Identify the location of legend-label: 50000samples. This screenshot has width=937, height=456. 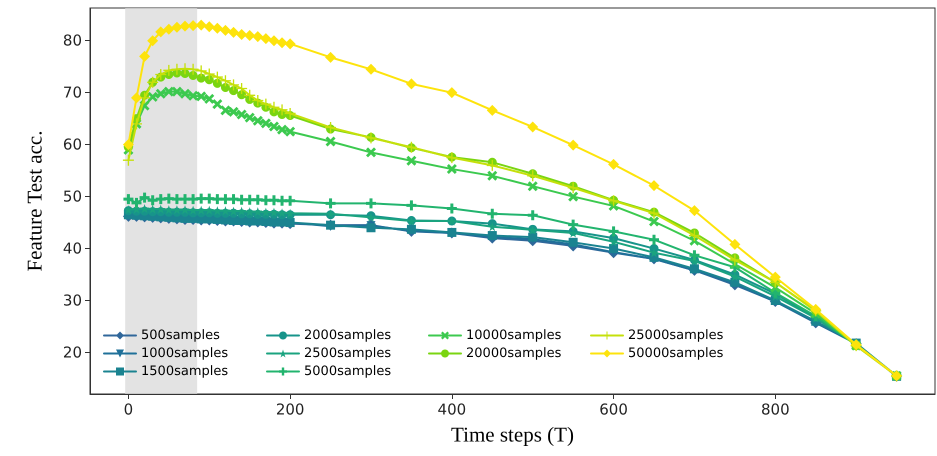
(676, 353).